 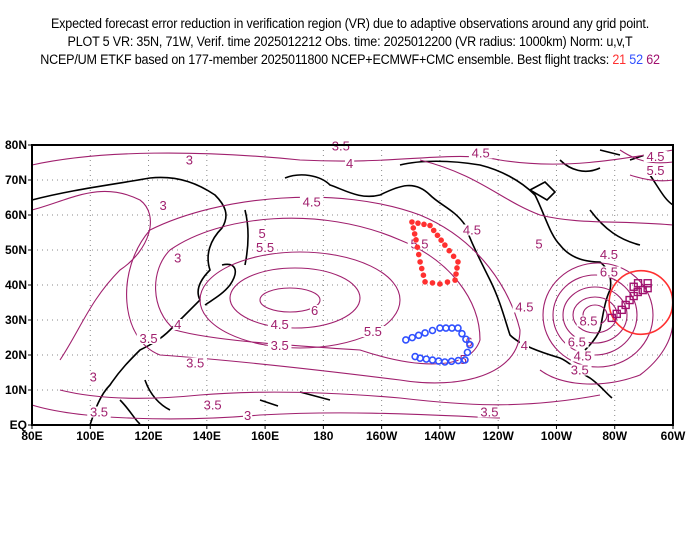 I want to click on y-tick-label: 60N, so click(x=16, y=215).